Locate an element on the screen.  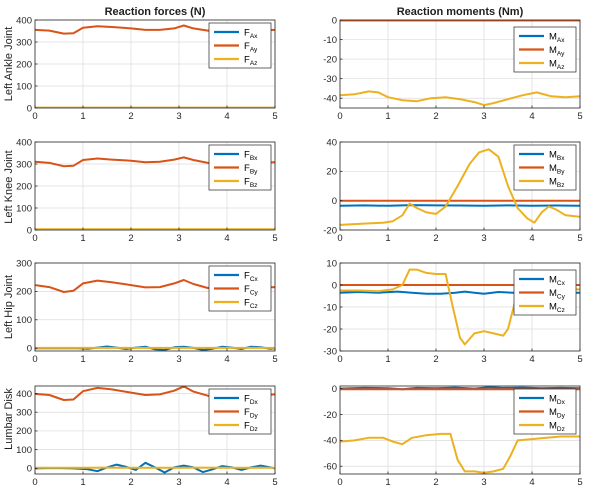
legend-label-ax: FAx is located at coordinates (251, 34).